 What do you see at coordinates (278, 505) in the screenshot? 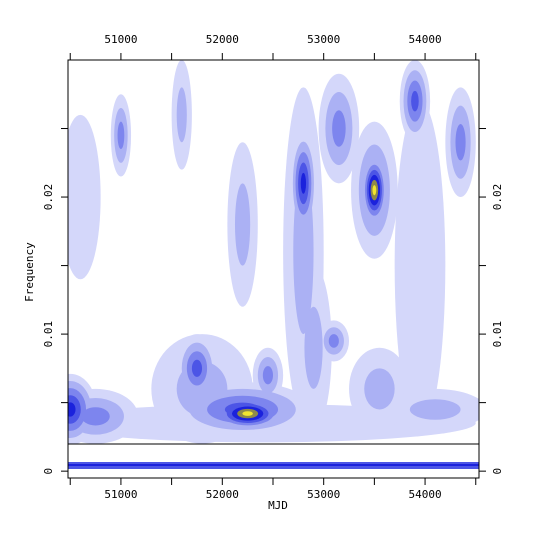
I see `x-axis-label: MJD` at bounding box center [278, 505].